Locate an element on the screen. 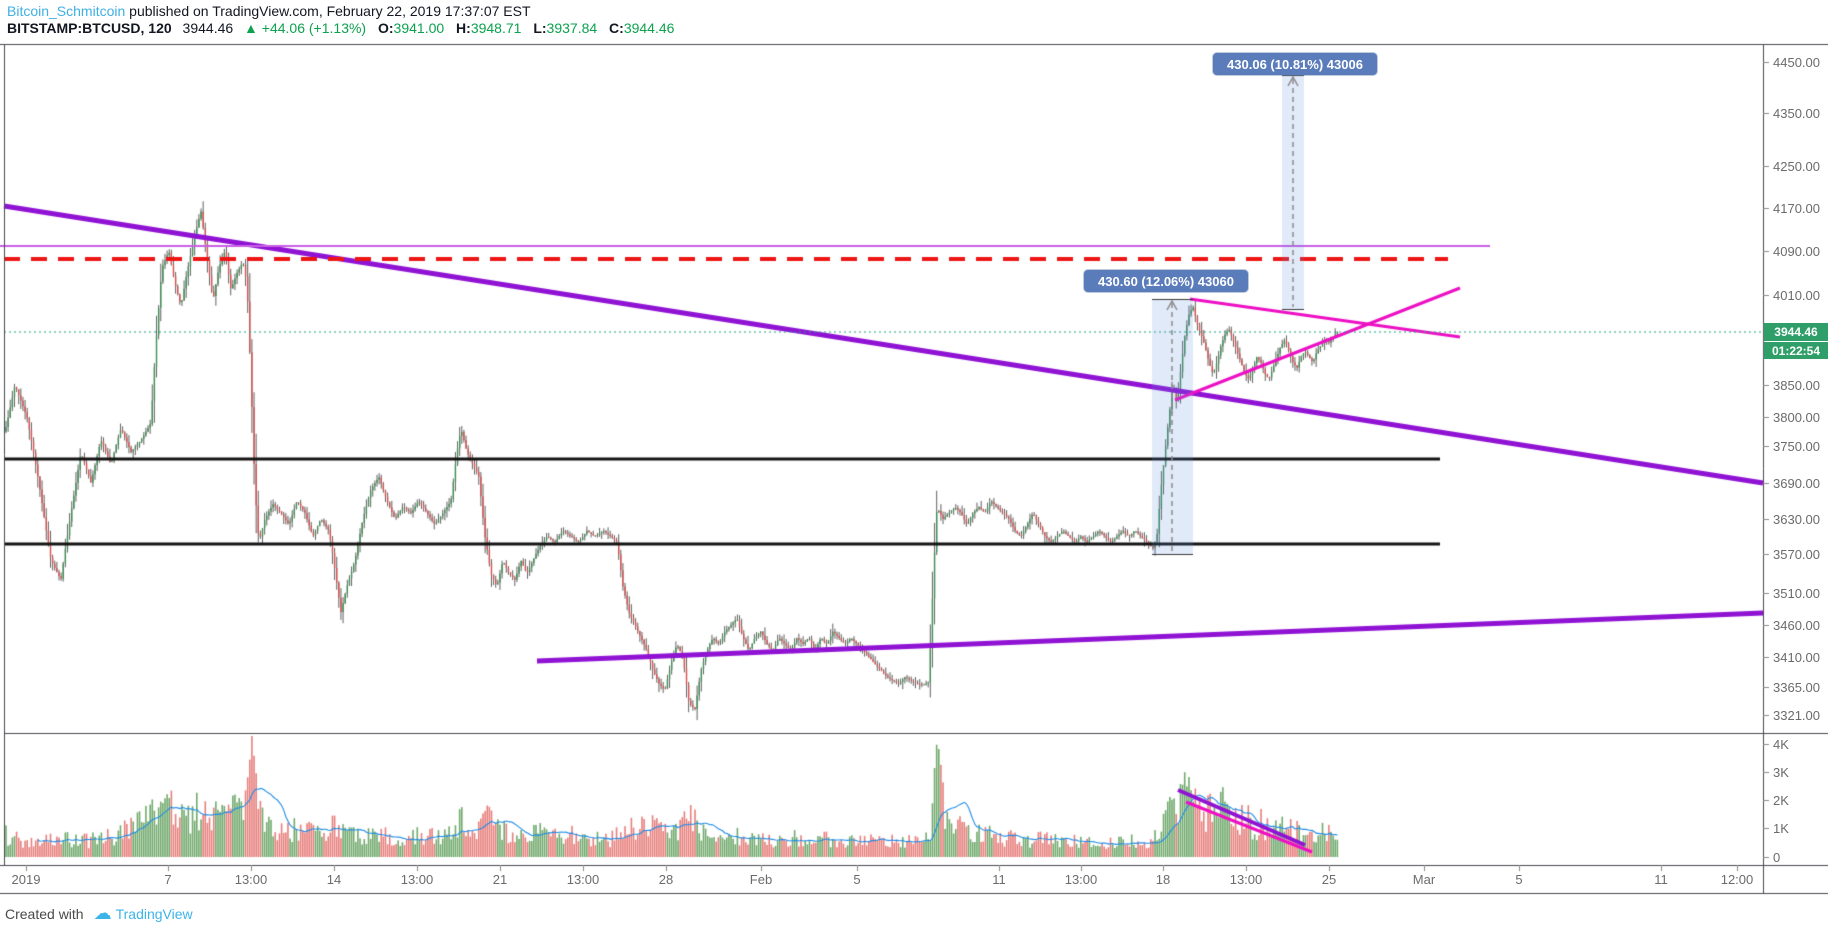 The width and height of the screenshot is (1828, 930). close-value: 3944.46 is located at coordinates (649, 28).